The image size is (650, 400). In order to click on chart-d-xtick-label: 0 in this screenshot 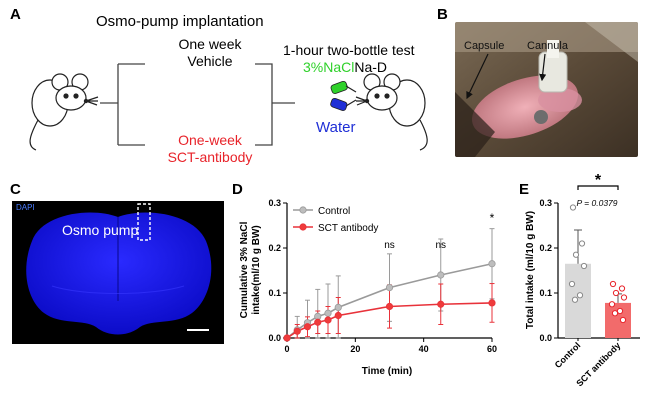, I will do `click(286, 349)`.